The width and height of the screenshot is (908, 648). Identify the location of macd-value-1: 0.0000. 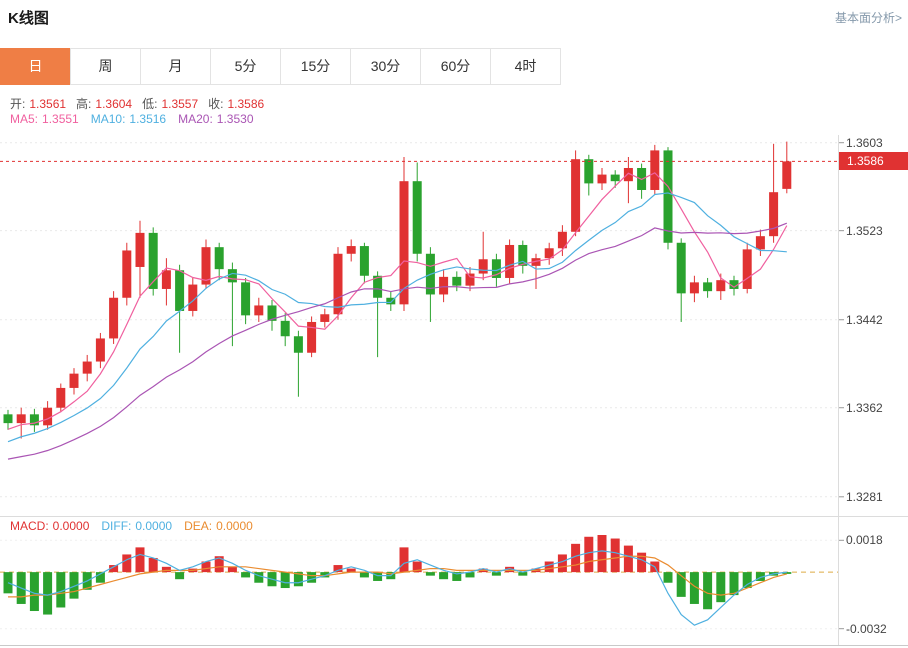
(154, 526).